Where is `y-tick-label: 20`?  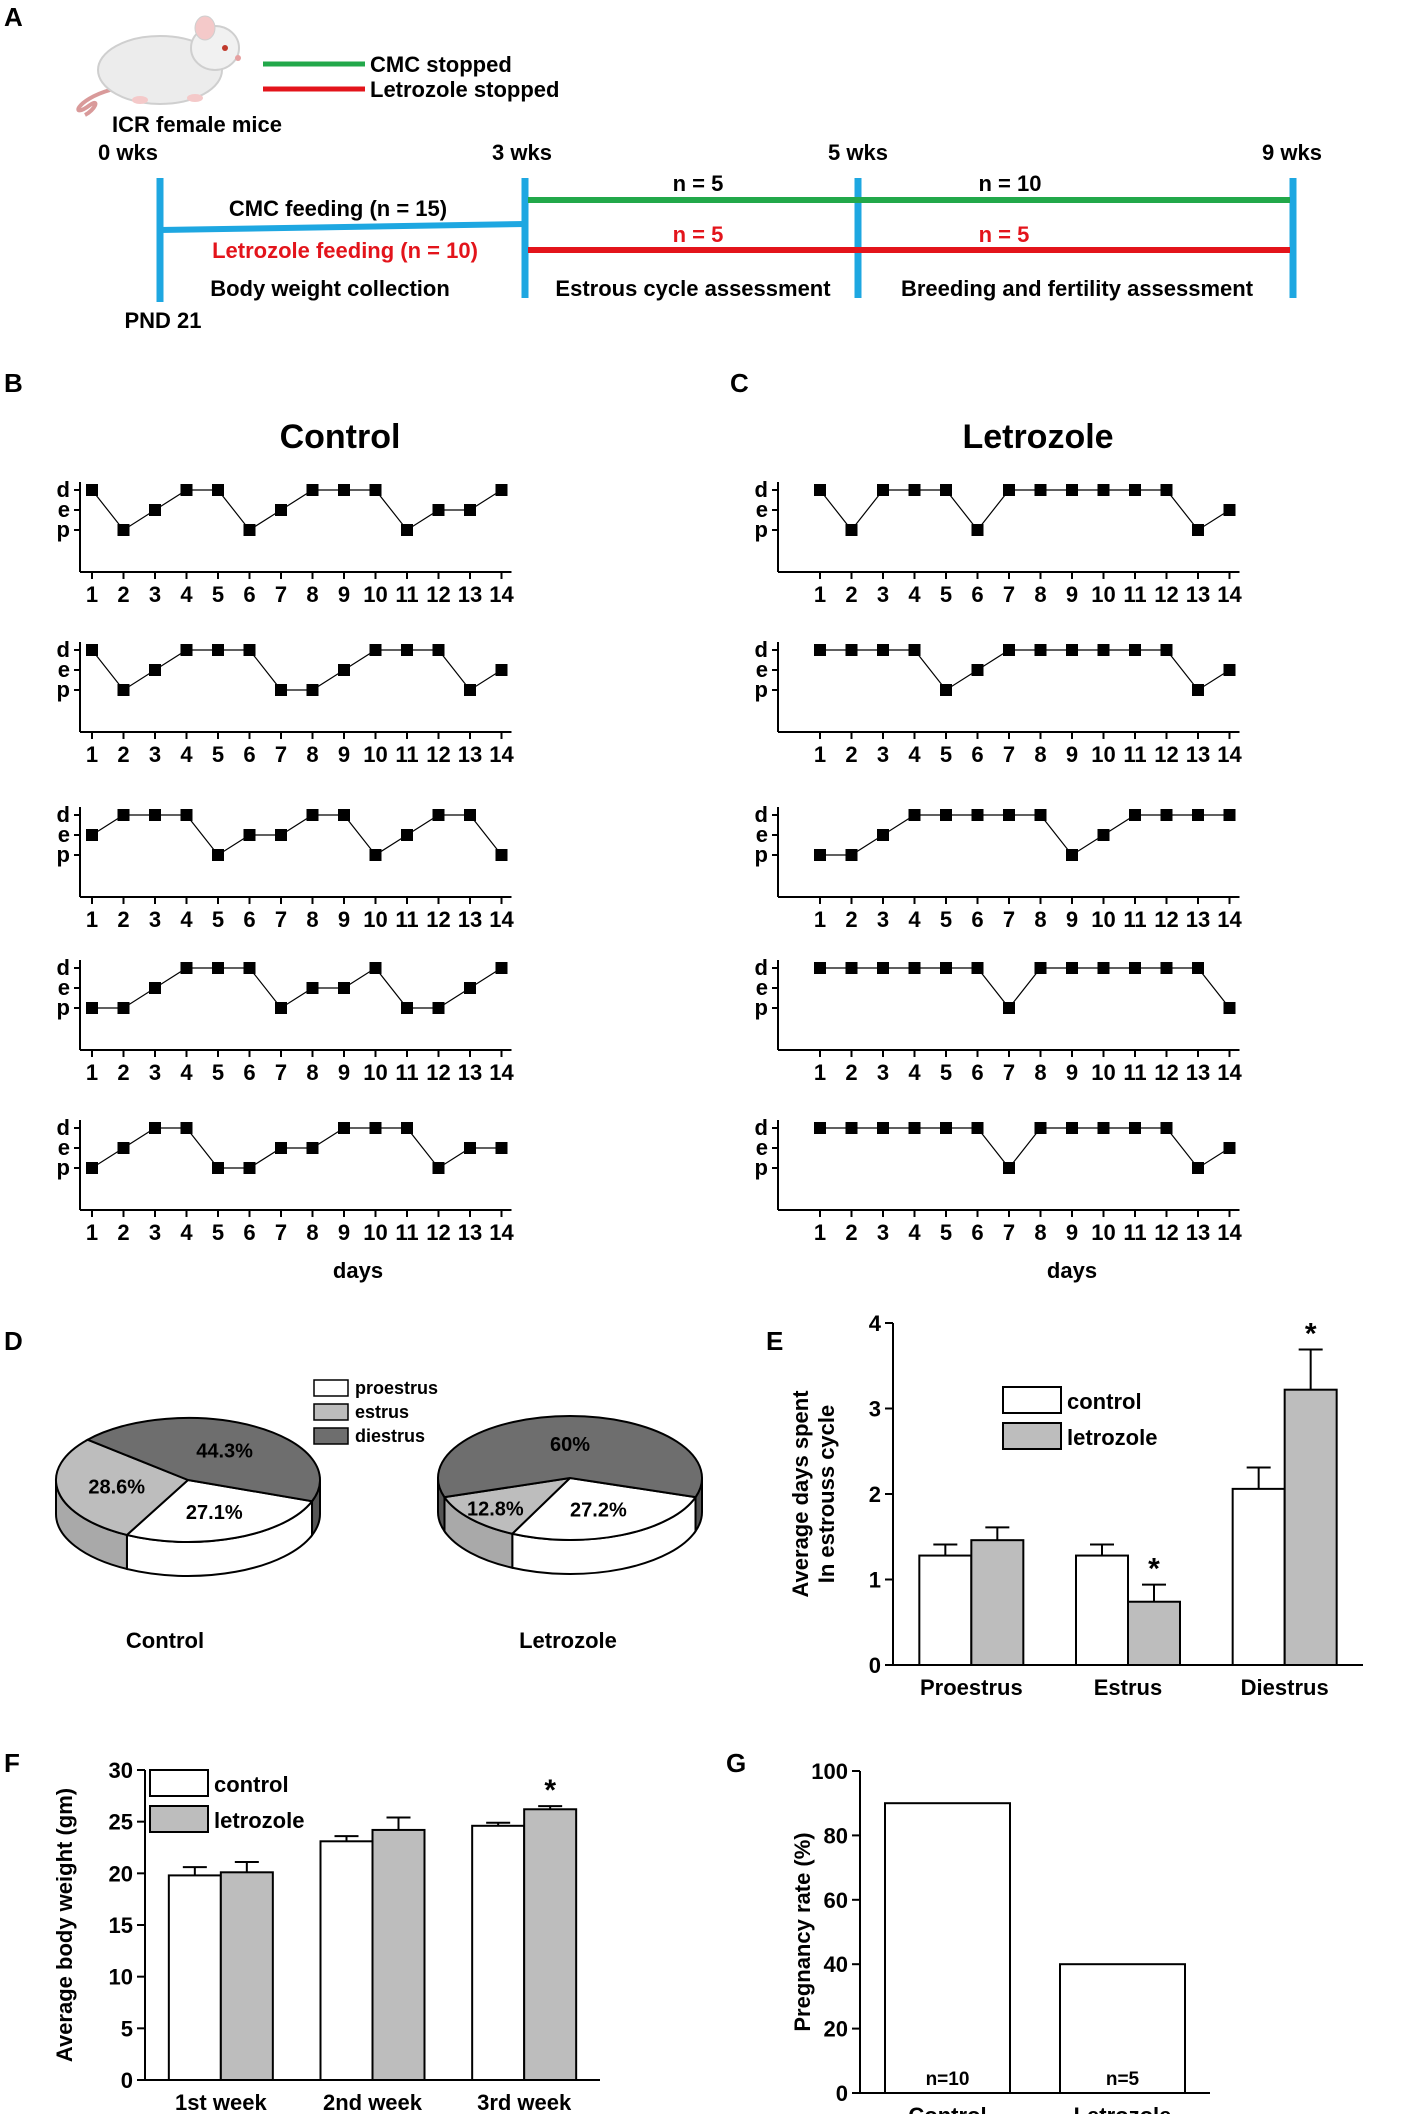
y-tick-label: 20 is located at coordinates (121, 1873).